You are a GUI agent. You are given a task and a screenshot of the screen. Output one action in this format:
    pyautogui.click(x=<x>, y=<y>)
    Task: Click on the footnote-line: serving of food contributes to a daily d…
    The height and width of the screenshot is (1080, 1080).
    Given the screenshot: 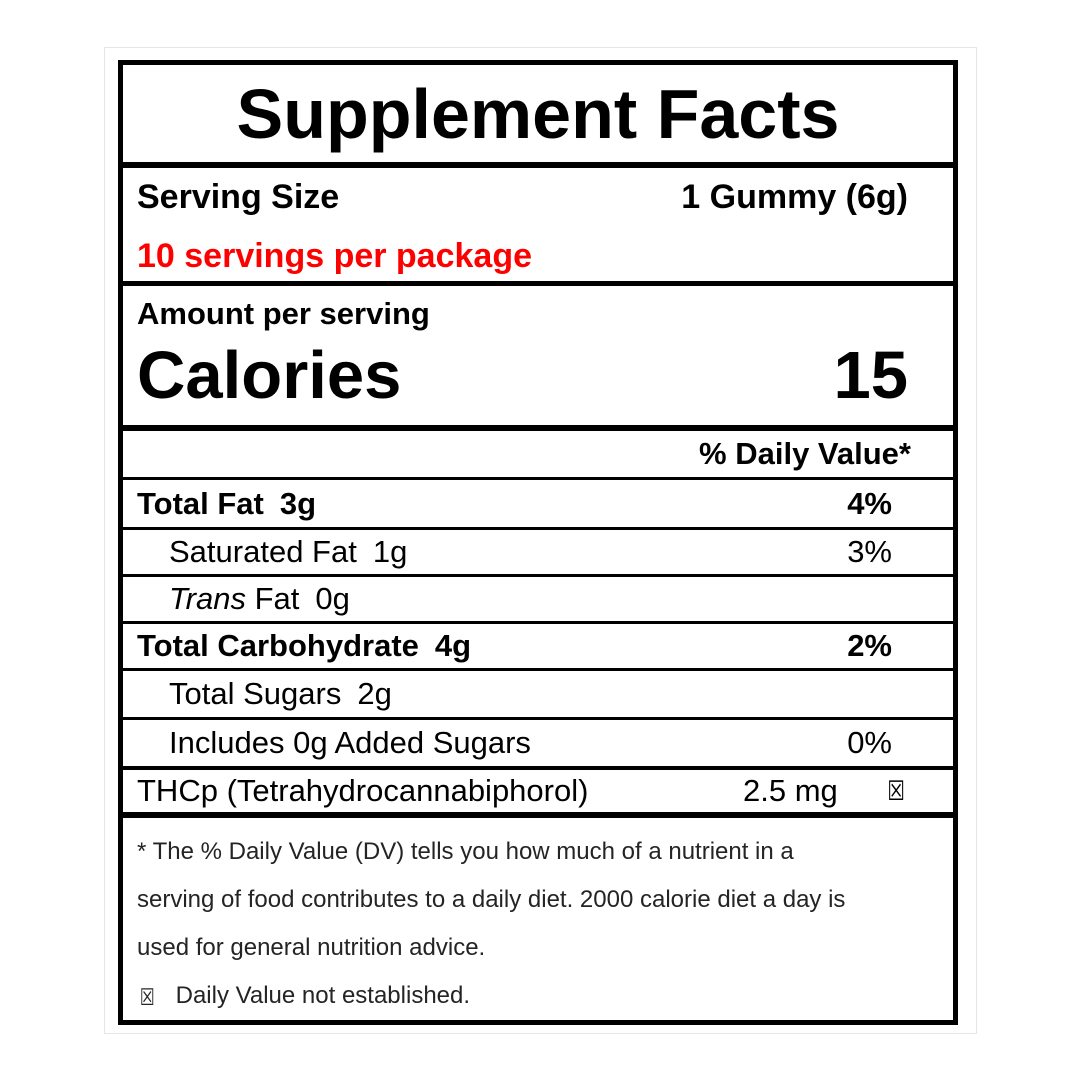 What is the action you would take?
    pyautogui.click(x=491, y=899)
    